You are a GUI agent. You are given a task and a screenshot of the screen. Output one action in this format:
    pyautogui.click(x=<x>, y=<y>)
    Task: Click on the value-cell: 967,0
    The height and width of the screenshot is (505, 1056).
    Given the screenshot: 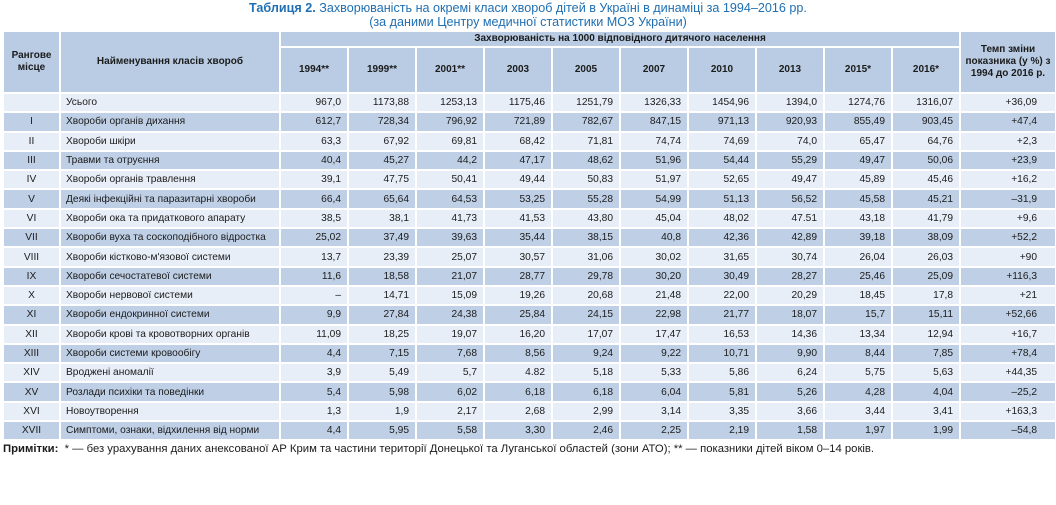 What is the action you would take?
    pyautogui.click(x=314, y=103)
    